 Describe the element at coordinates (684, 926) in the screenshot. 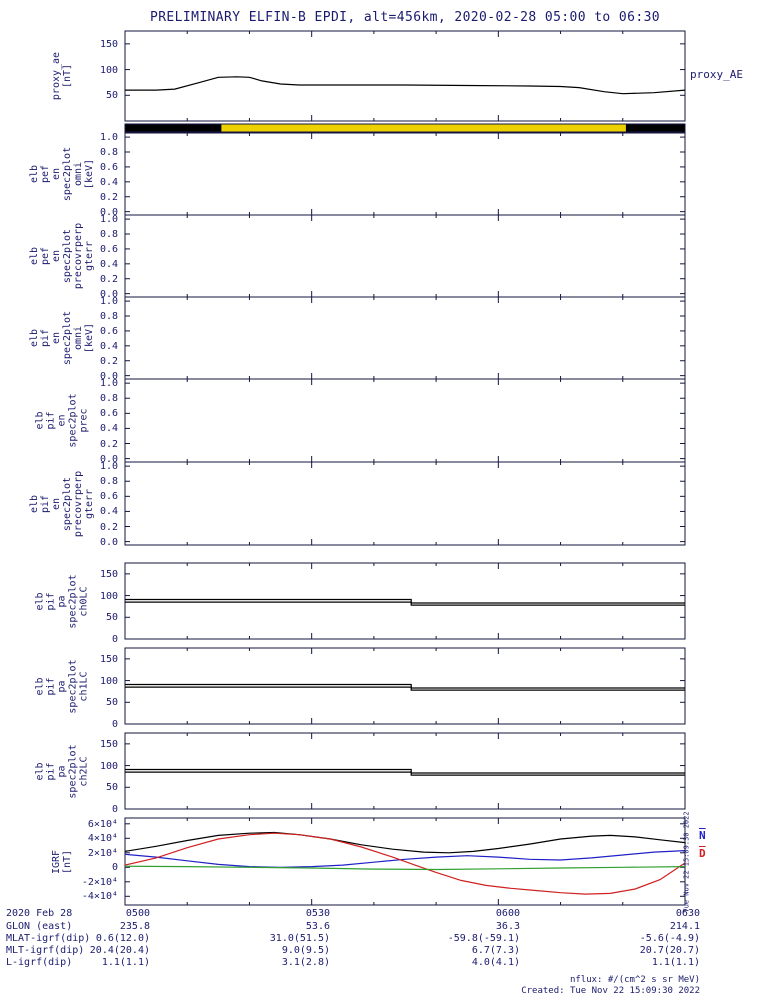

I see `glon-value-4: 214.1` at that location.